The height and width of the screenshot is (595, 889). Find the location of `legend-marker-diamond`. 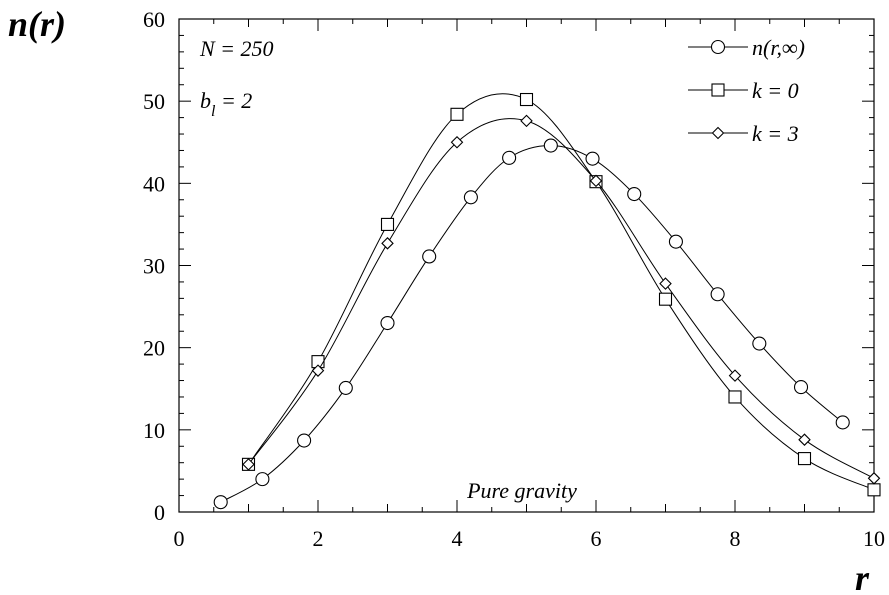

legend-marker-diamond is located at coordinates (718, 133).